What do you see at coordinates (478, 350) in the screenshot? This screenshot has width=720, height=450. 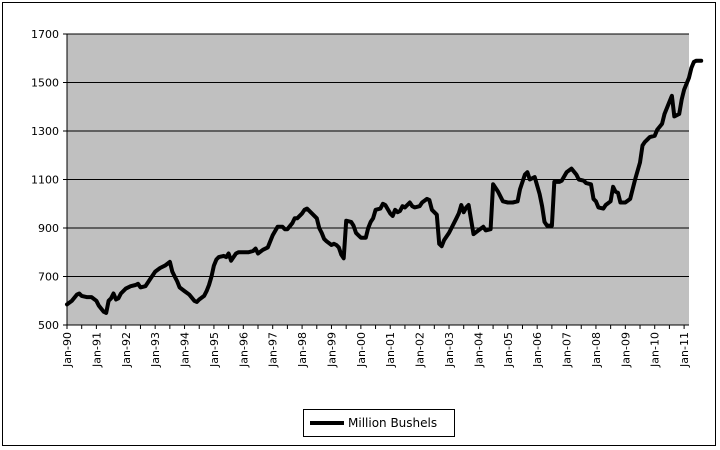 I see `x-tick-label: Jan-04` at bounding box center [478, 350].